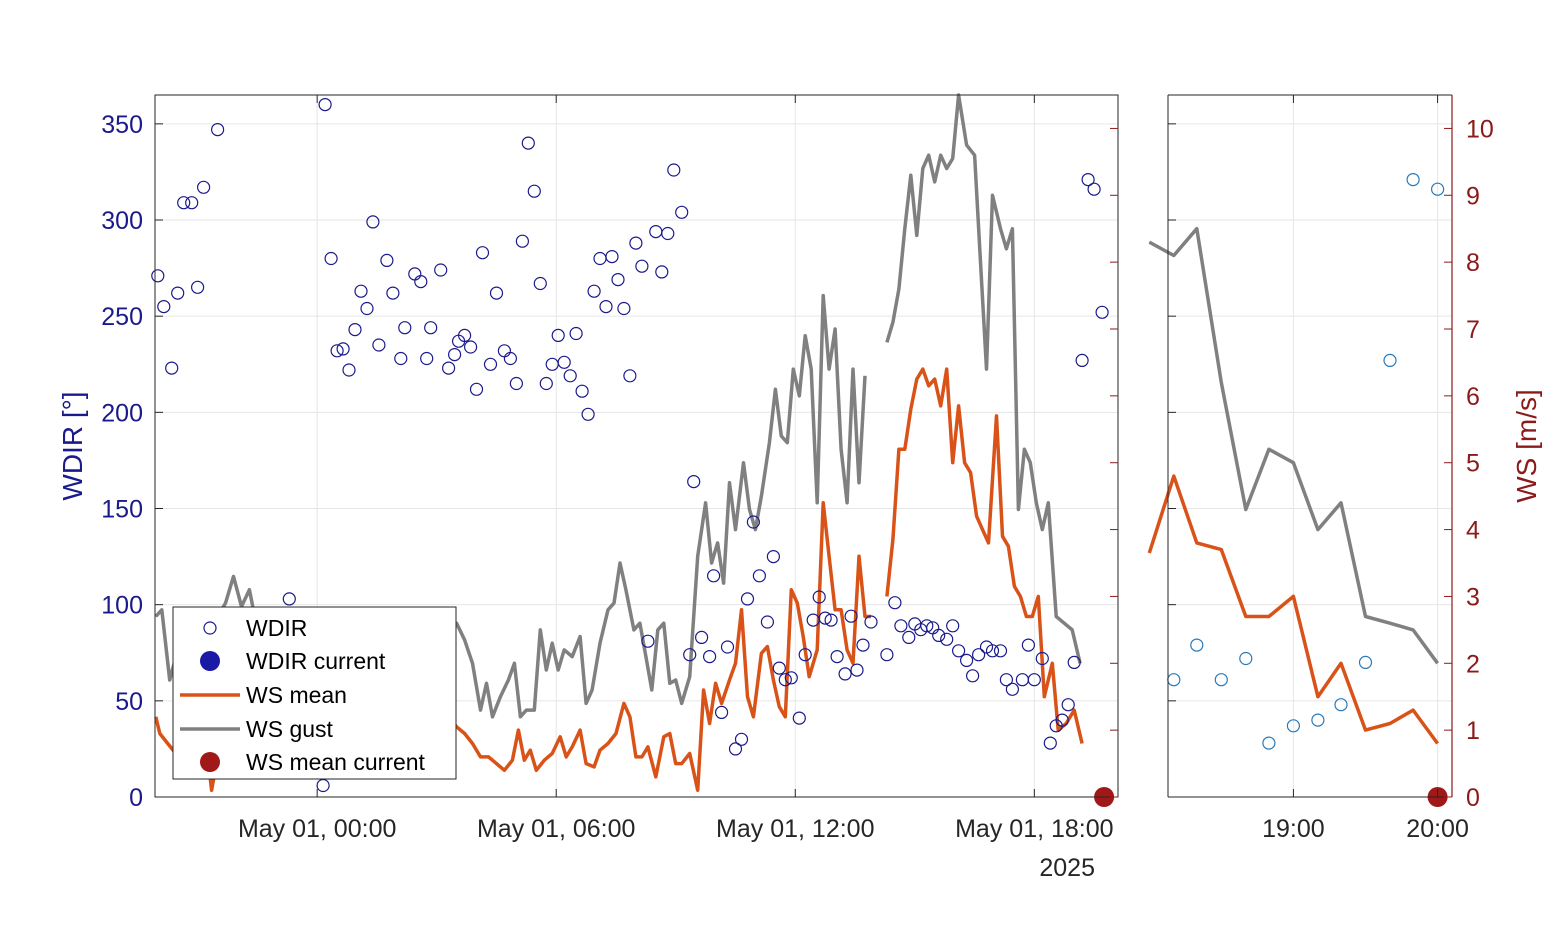 The width and height of the screenshot is (1563, 938). What do you see at coordinates (122, 317) in the screenshot?
I see `left-tick-label-5: 250` at bounding box center [122, 317].